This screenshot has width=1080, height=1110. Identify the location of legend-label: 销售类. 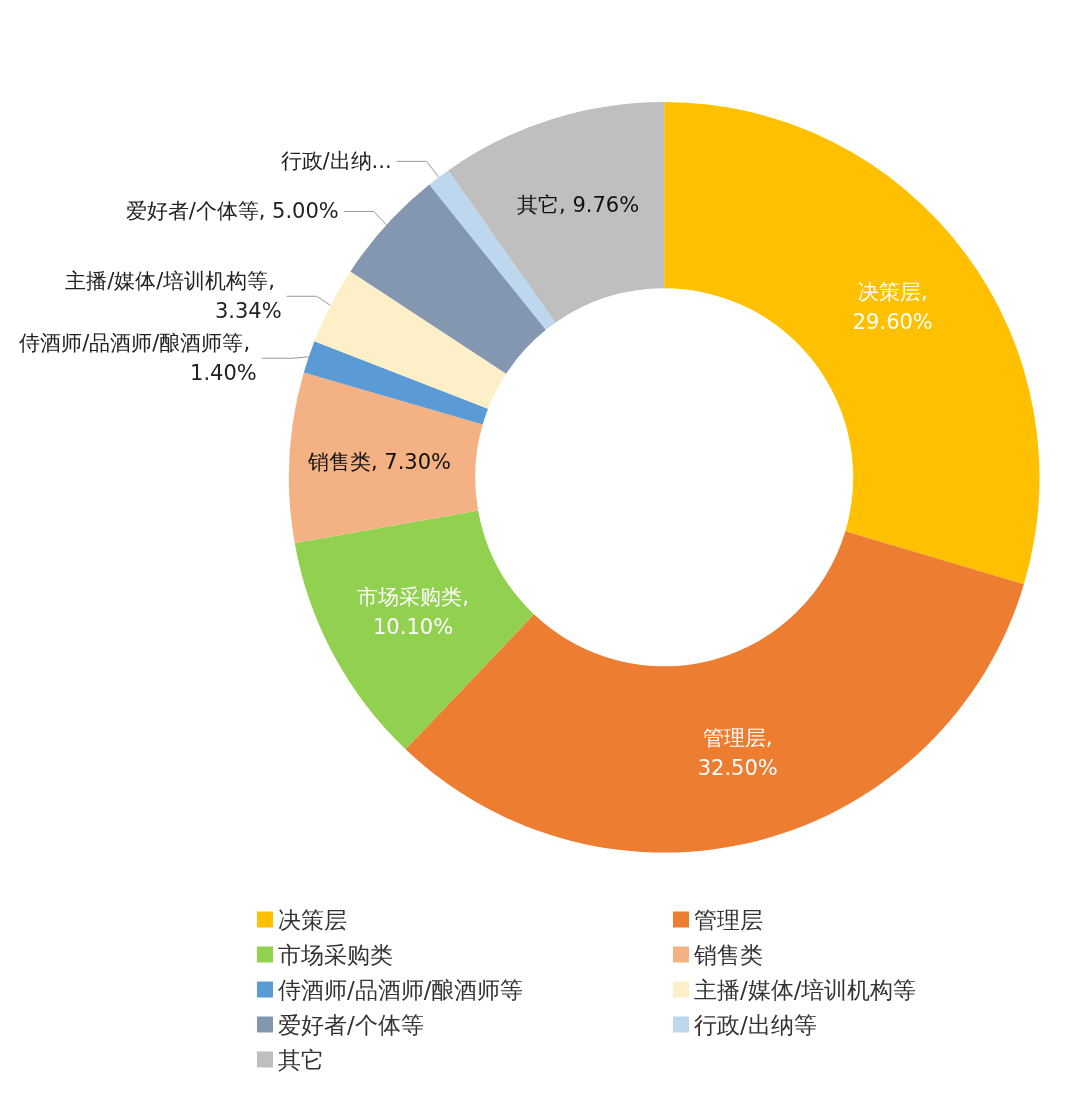
(728, 954).